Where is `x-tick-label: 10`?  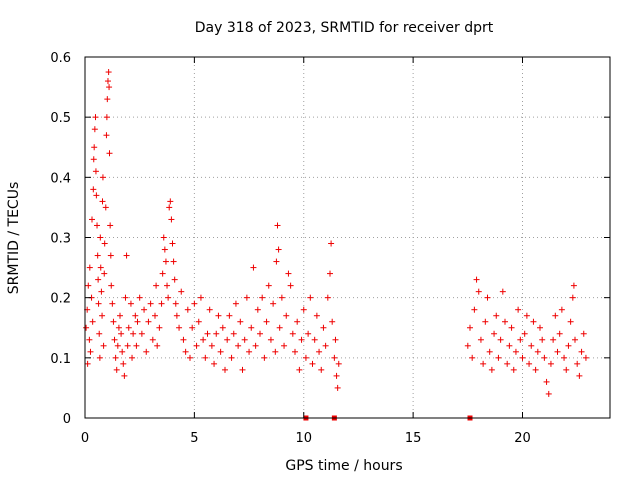 x-tick-label: 10 is located at coordinates (303, 438).